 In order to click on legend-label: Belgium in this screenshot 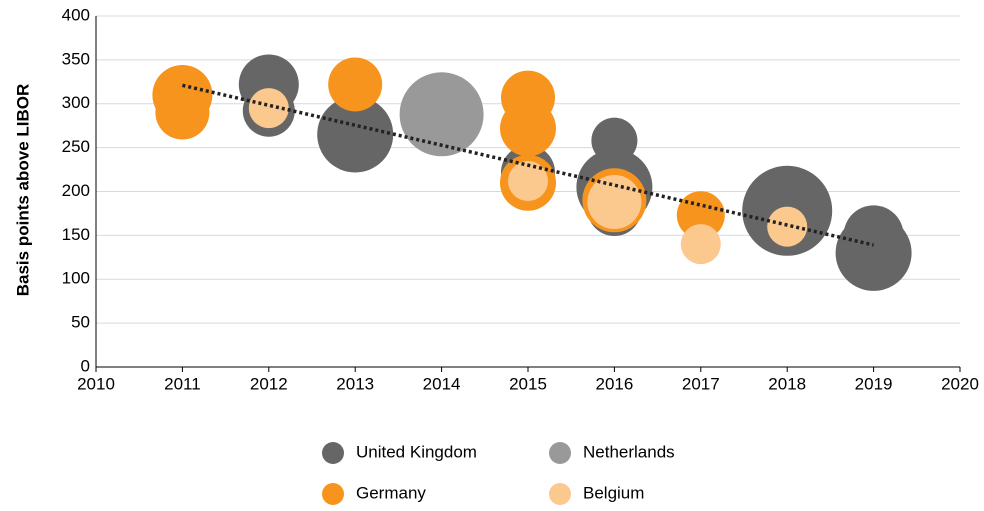, I will do `click(613, 492)`.